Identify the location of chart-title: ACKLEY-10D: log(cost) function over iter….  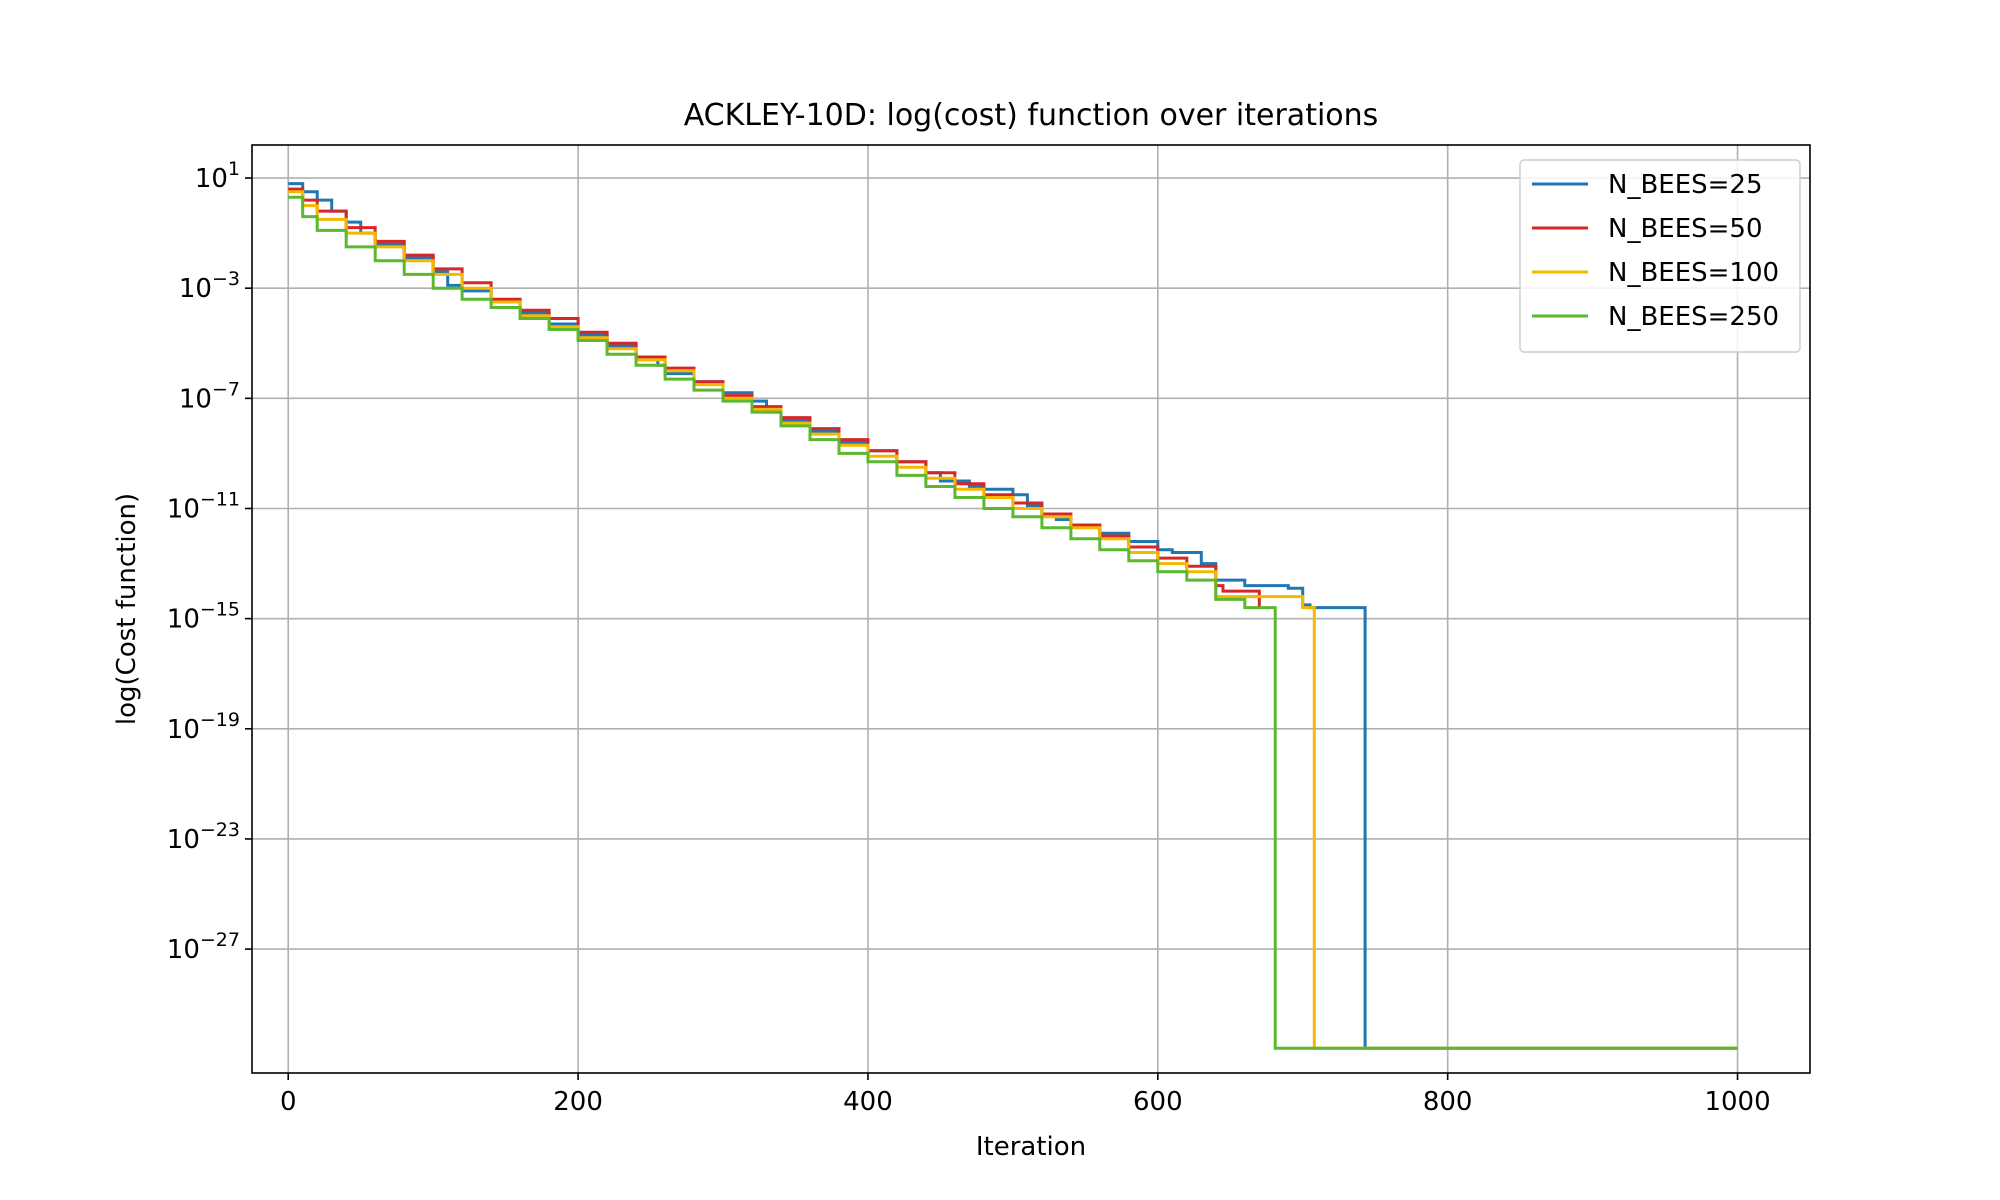
(1031, 115).